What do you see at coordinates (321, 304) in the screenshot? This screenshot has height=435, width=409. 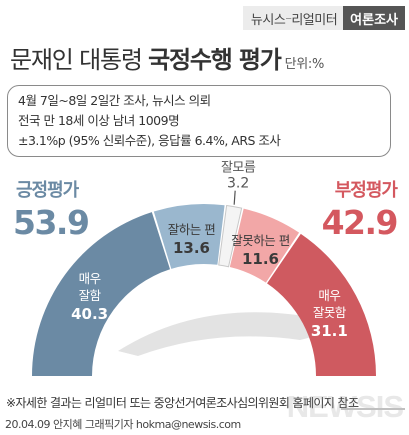 I see `slice-매우-잘못함` at bounding box center [321, 304].